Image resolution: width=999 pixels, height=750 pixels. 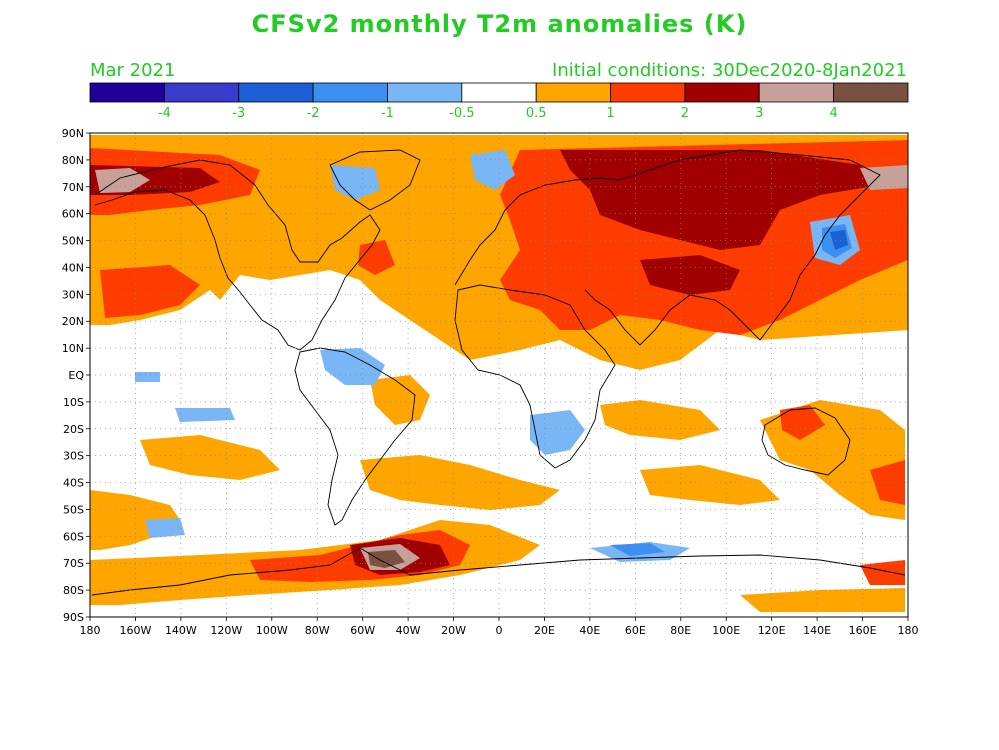 What do you see at coordinates (544, 630) in the screenshot?
I see `lon-label: 20E` at bounding box center [544, 630].